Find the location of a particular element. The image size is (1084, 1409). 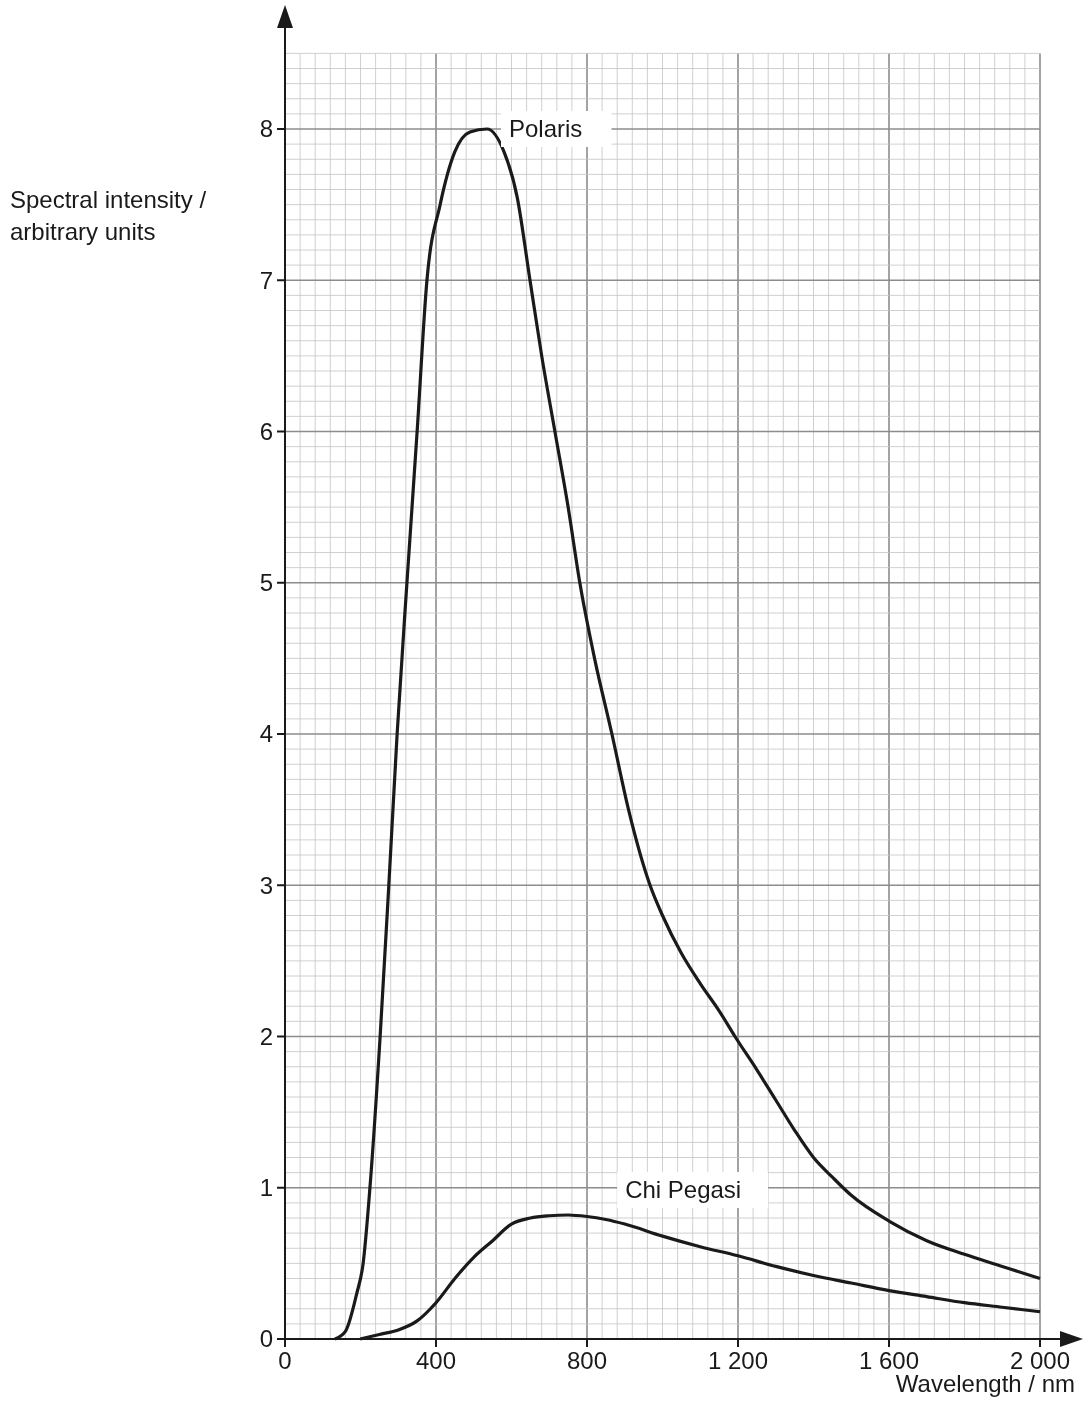

x-tick-label: 0 is located at coordinates (285, 1360).